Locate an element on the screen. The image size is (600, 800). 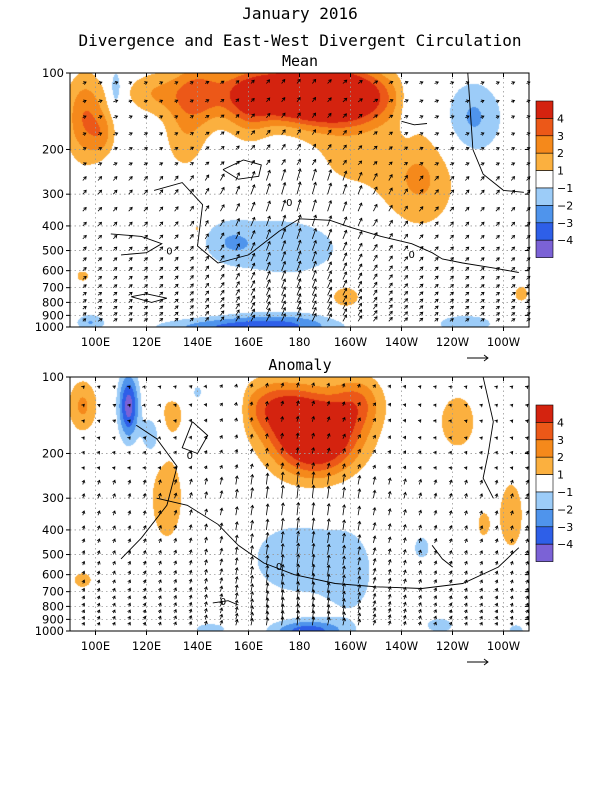
colorbar-label: −4 is located at coordinates (565, 544).